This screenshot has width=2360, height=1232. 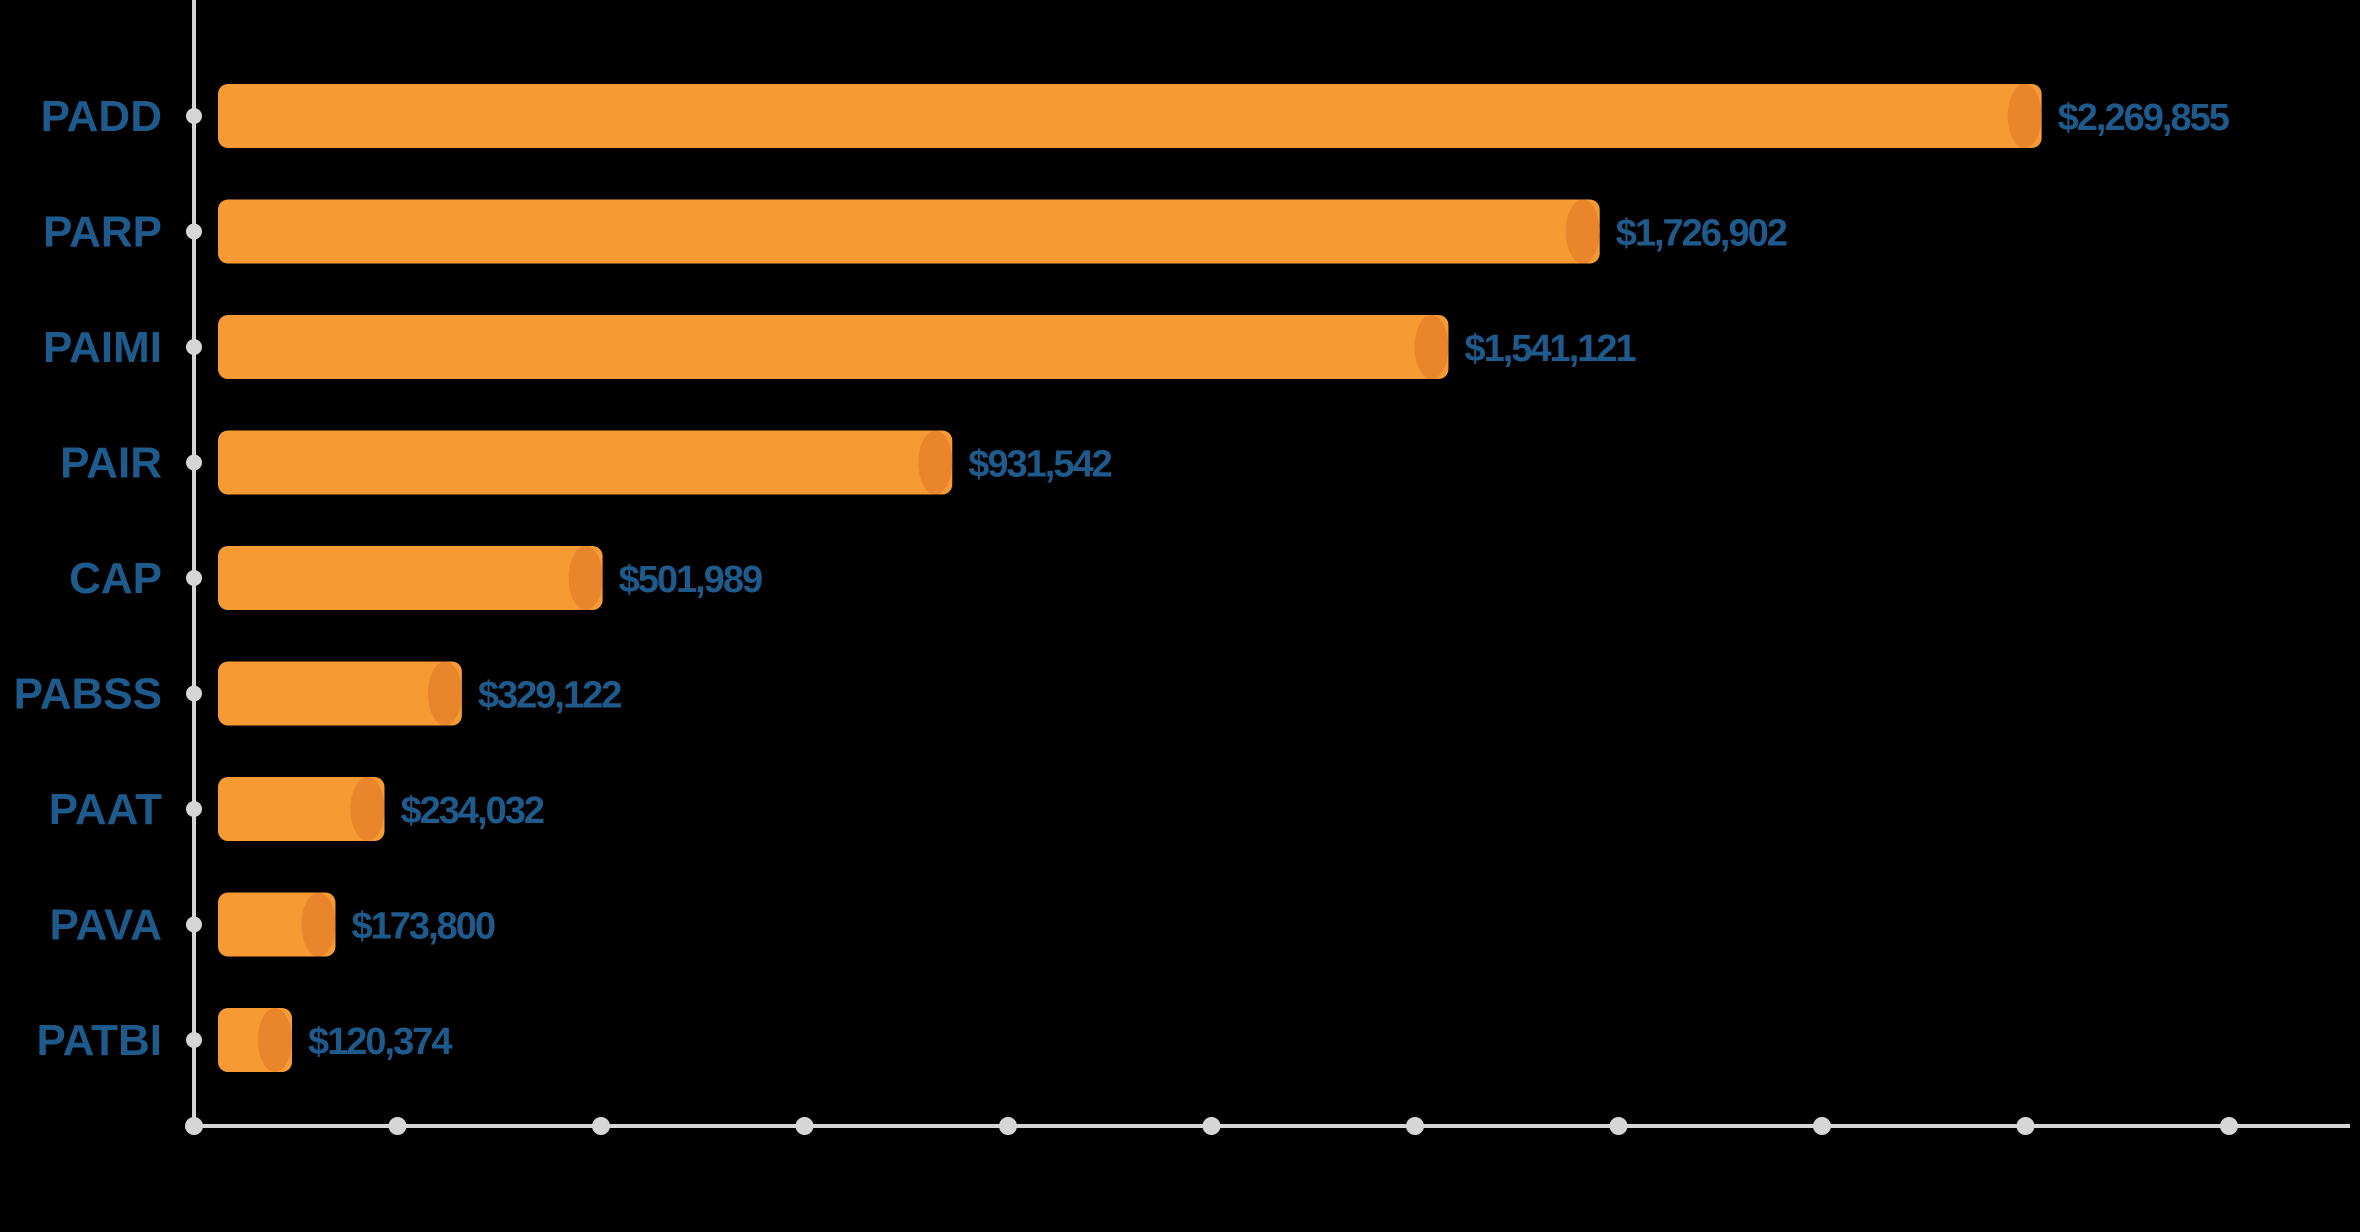 What do you see at coordinates (1550, 349) in the screenshot?
I see `value-label: $1,541,121` at bounding box center [1550, 349].